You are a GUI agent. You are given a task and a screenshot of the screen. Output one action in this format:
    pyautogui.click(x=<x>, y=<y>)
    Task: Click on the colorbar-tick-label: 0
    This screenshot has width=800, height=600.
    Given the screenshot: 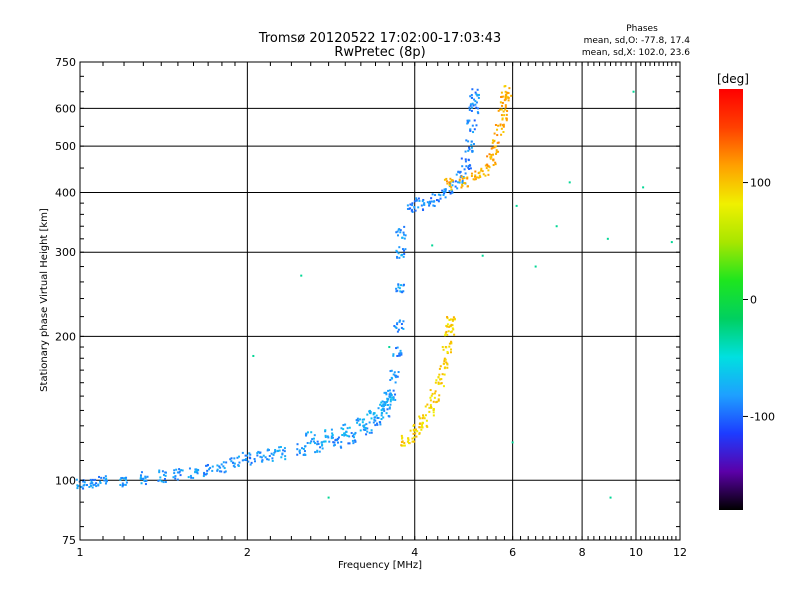 What is the action you would take?
    pyautogui.click(x=753, y=300)
    